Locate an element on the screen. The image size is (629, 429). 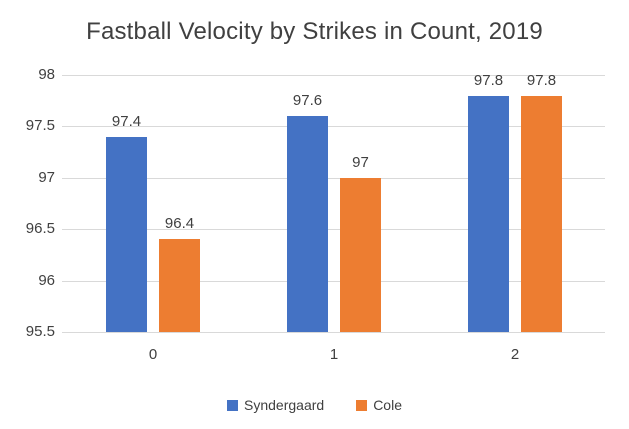
y-axis-tick-label: 96.5 is located at coordinates (40, 228).